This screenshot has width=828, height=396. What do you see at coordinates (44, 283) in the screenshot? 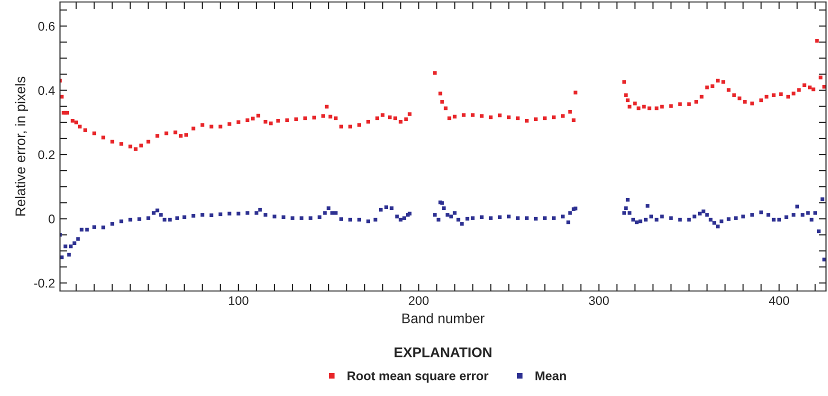
I see `y-tick-label: -0.2` at bounding box center [44, 283].